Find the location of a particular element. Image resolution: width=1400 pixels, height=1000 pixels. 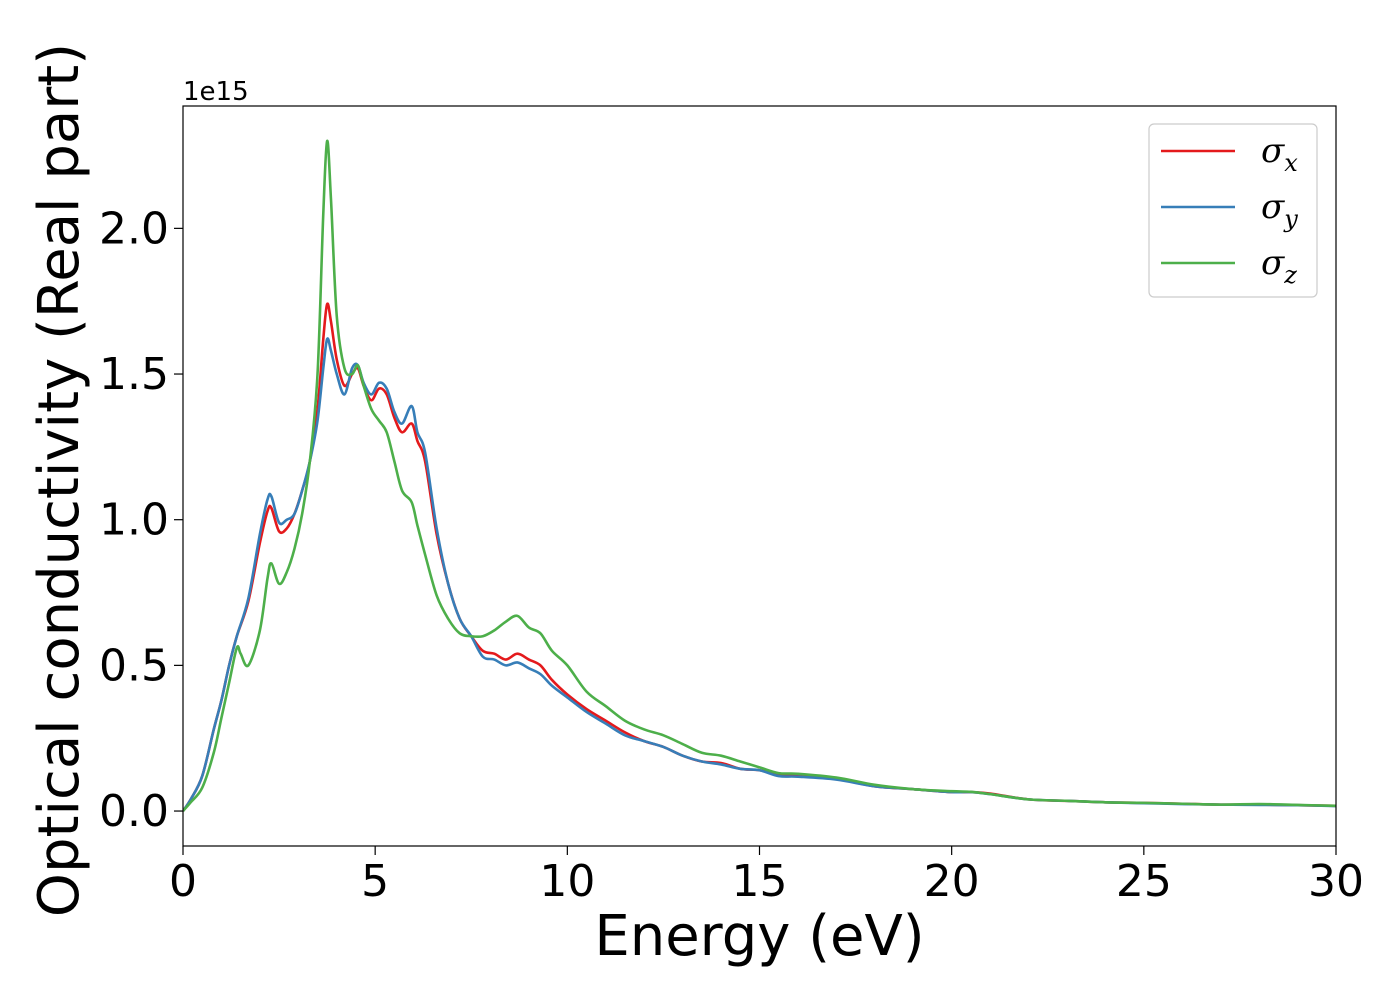

y-offset-label: 1e15 is located at coordinates (216, 92).